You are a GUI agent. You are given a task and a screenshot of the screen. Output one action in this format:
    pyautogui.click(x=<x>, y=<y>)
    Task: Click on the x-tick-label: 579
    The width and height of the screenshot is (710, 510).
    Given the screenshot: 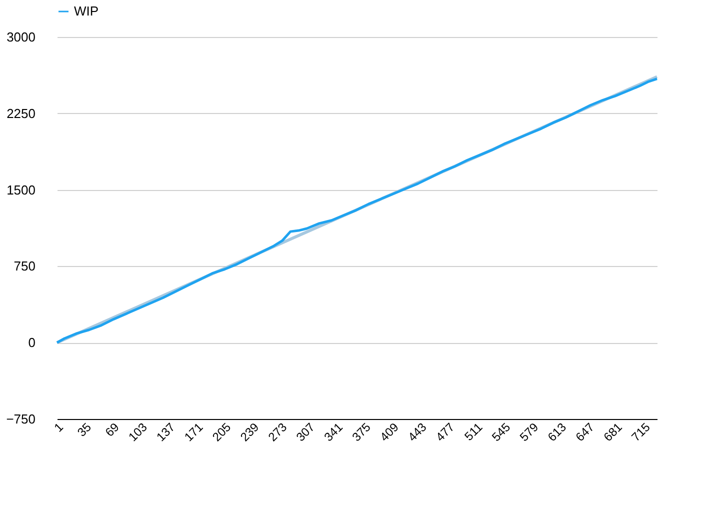 What is the action you would take?
    pyautogui.click(x=529, y=432)
    